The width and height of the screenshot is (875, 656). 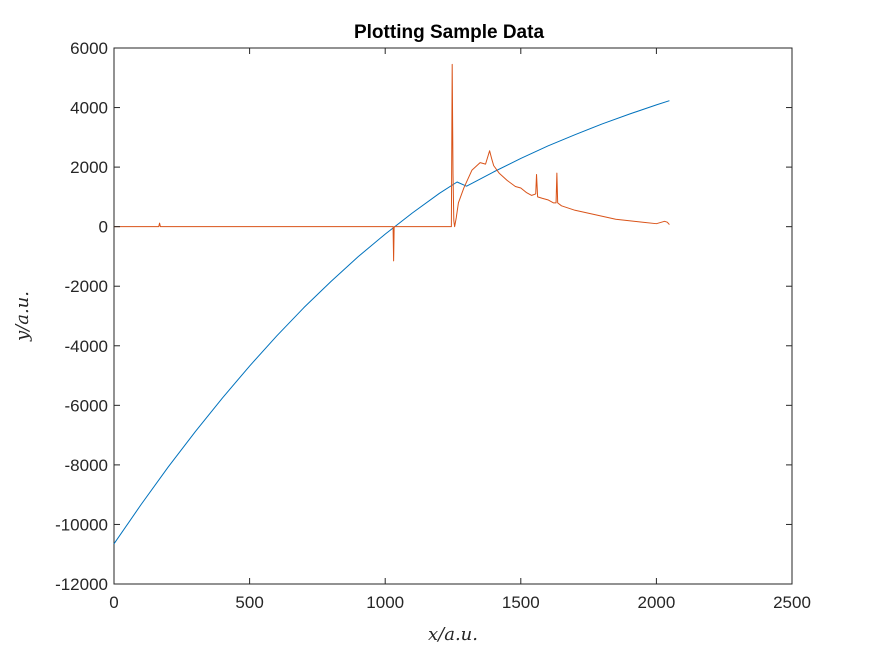 What do you see at coordinates (449, 32) in the screenshot?
I see `chart-title: Plotting Sample Data` at bounding box center [449, 32].